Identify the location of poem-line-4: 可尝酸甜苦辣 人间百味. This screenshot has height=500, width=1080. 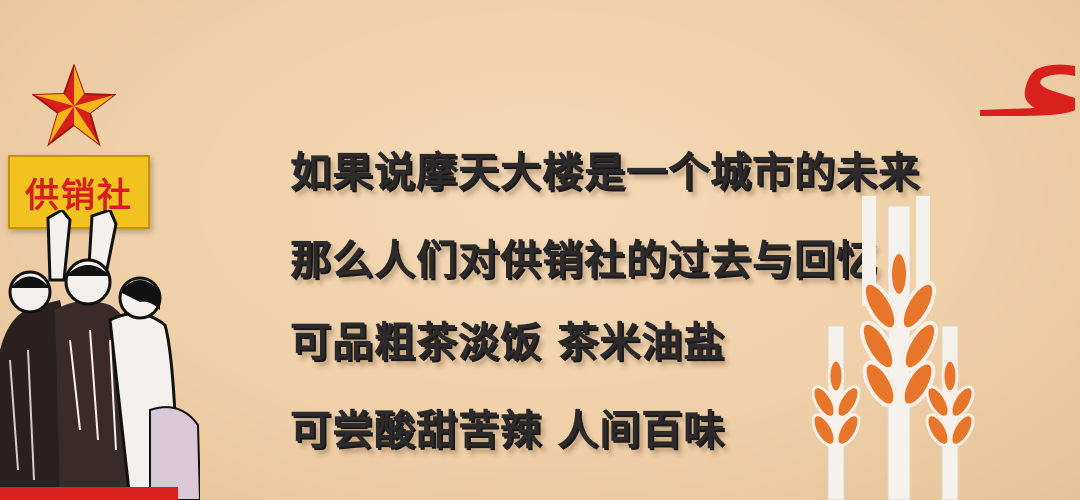
(508, 430).